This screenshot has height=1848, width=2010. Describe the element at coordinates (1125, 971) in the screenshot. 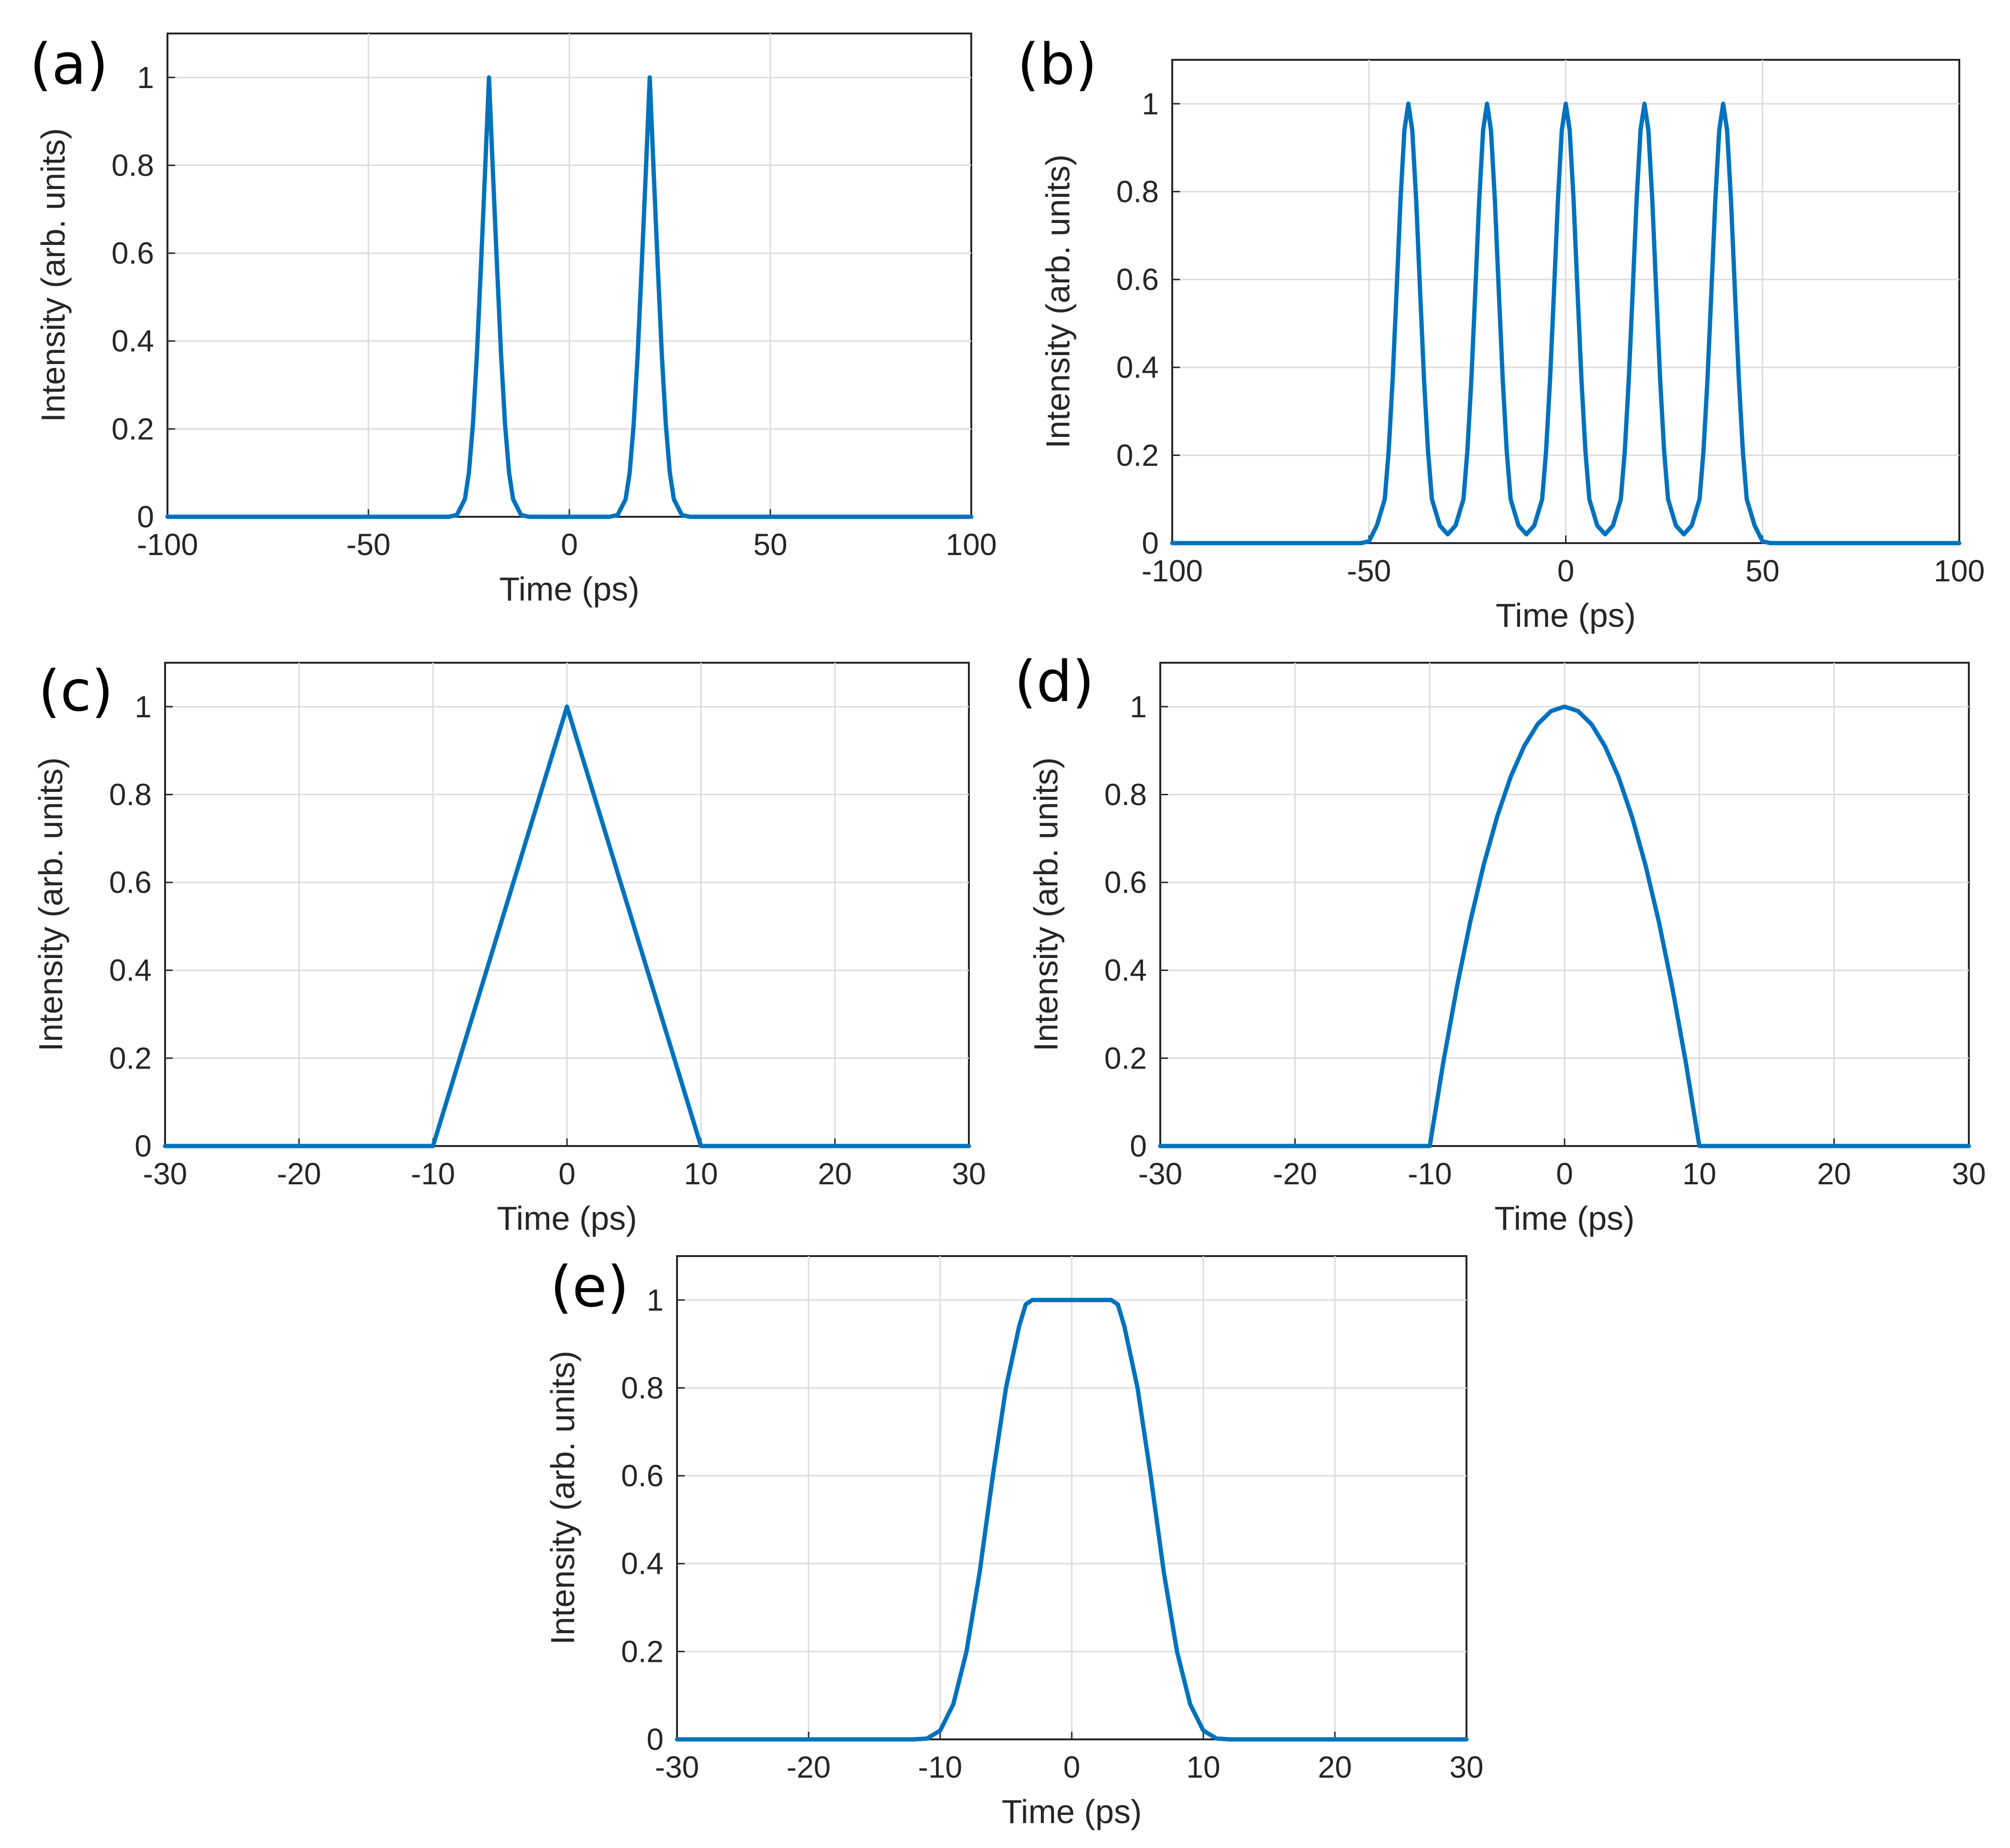

I see `y-tick-label-d: 0.4` at that location.